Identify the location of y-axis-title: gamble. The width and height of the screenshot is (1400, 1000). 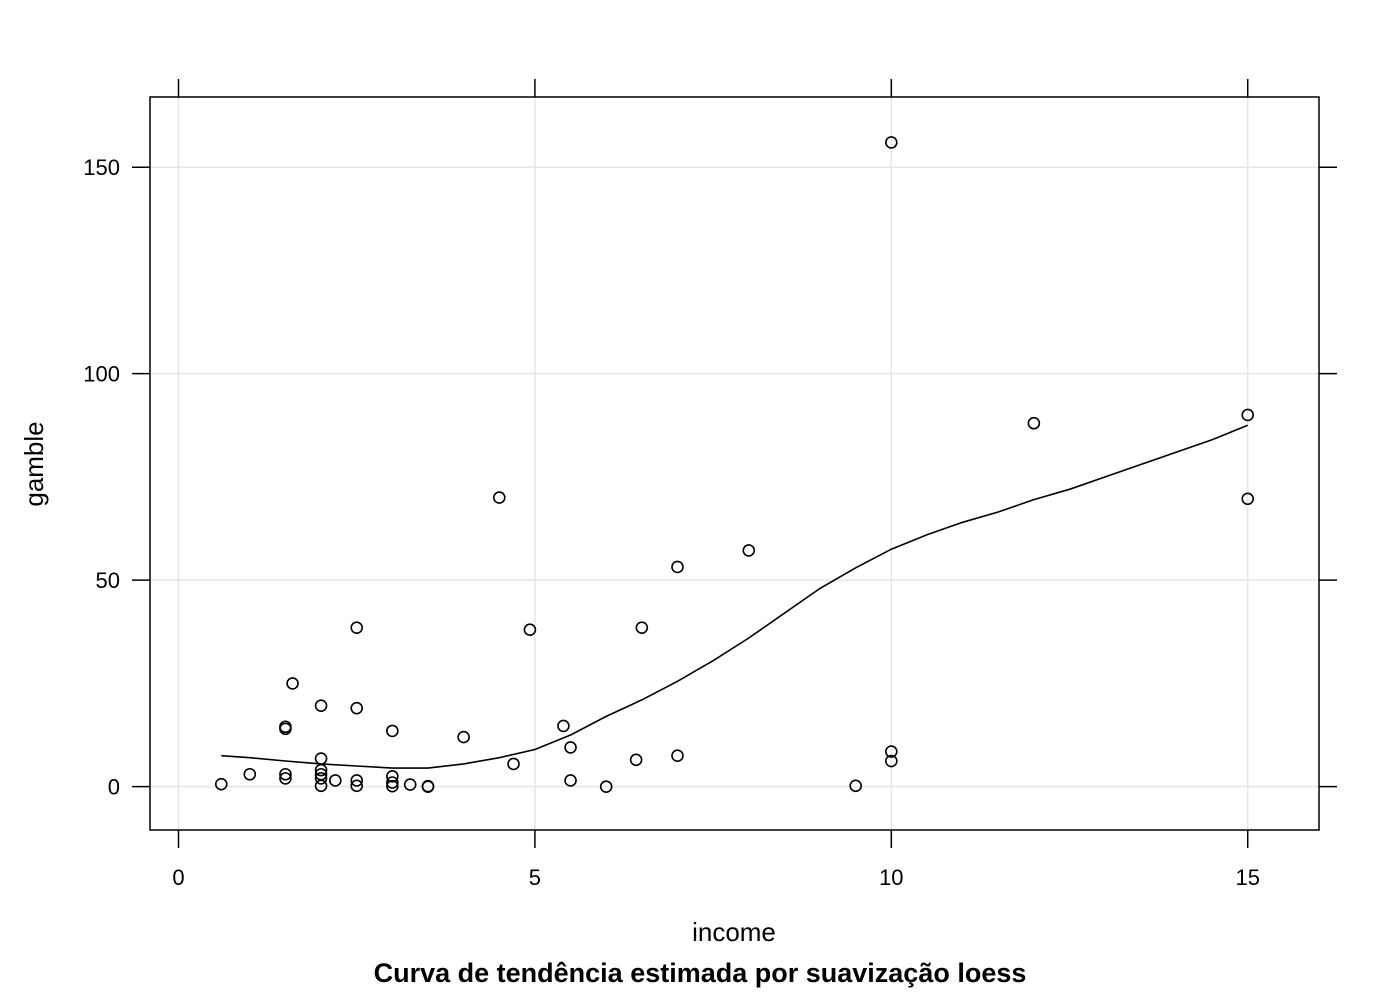
(34, 463).